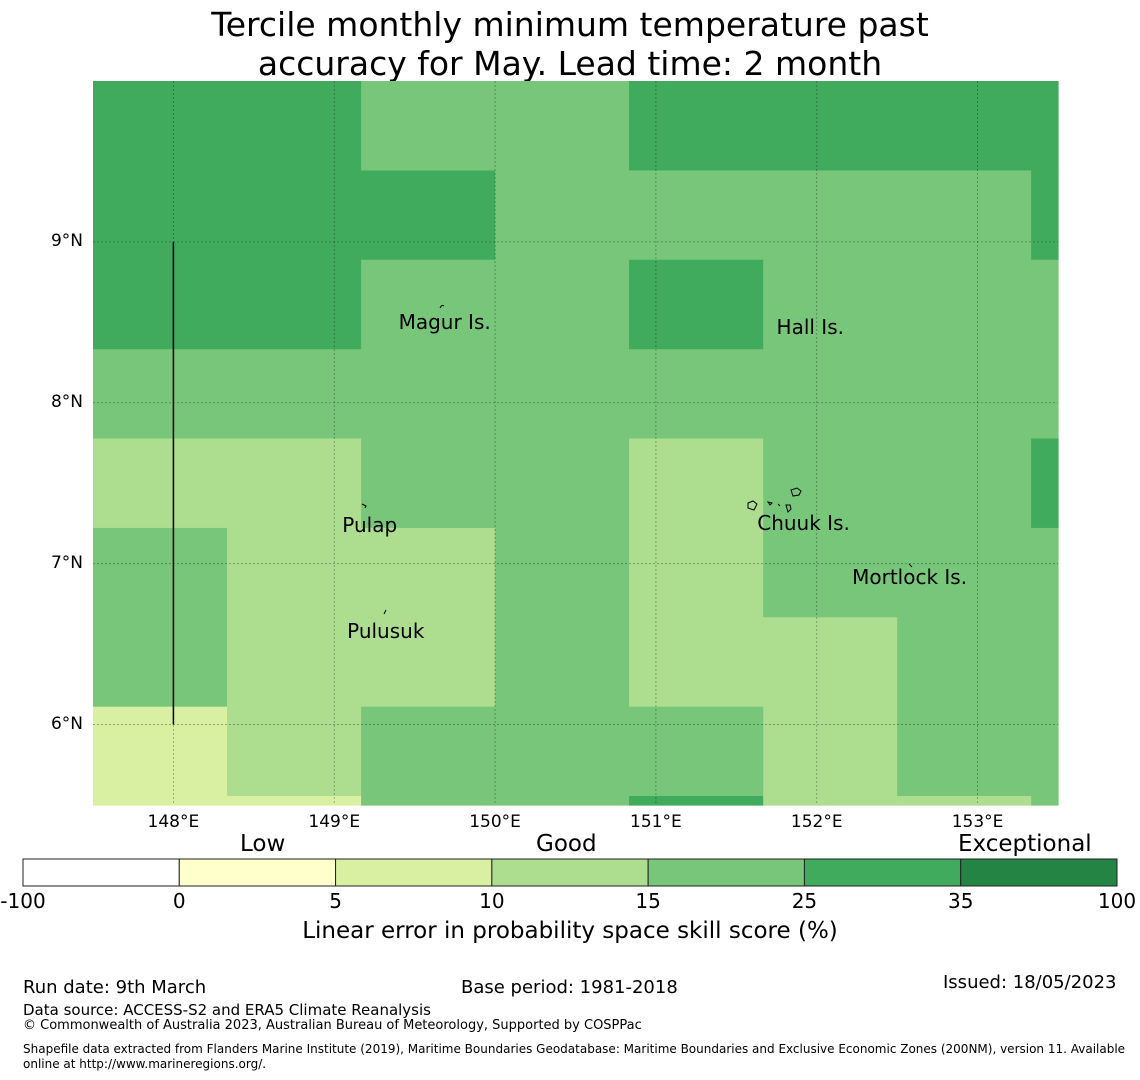 The image size is (1140, 1080). What do you see at coordinates (66, 723) in the screenshot?
I see `lat-tick-label: 6°N` at bounding box center [66, 723].